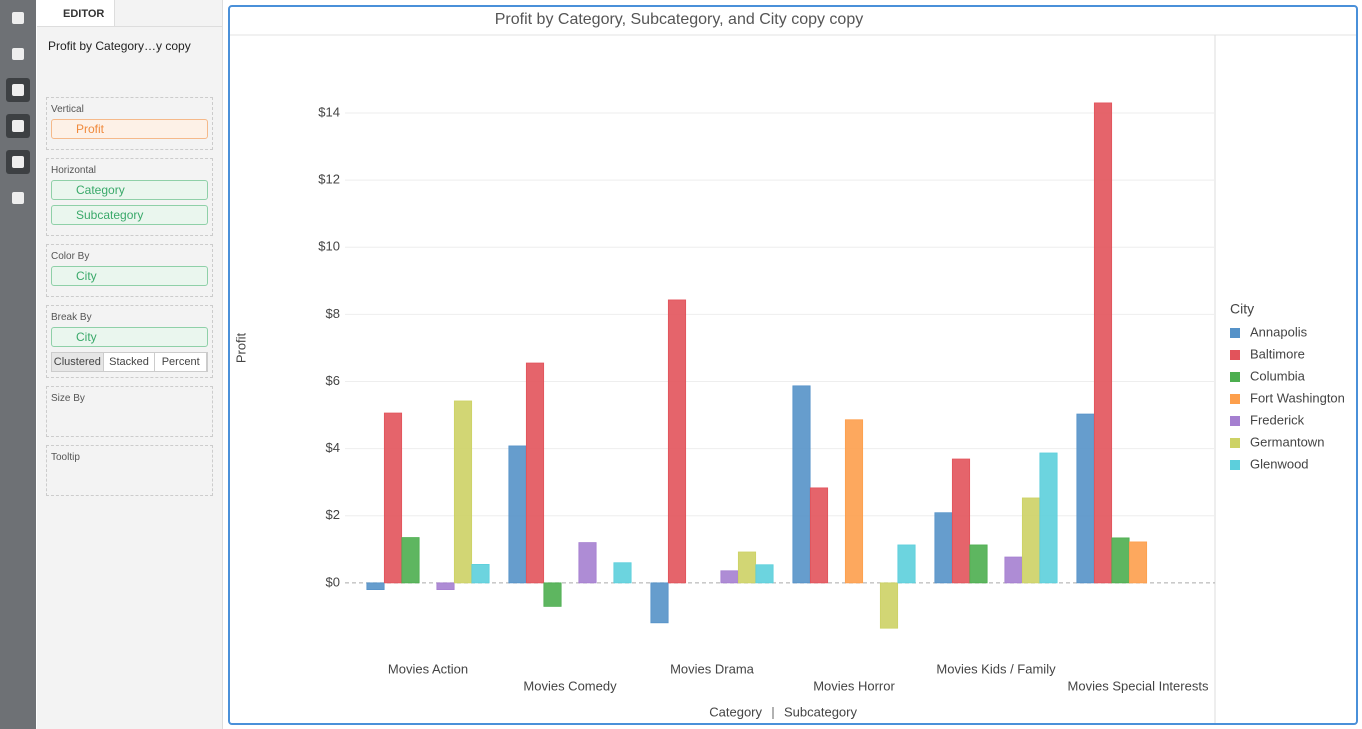 This screenshot has width=1362, height=729. I want to click on x-tick-label: Movies Drama, so click(712, 668).